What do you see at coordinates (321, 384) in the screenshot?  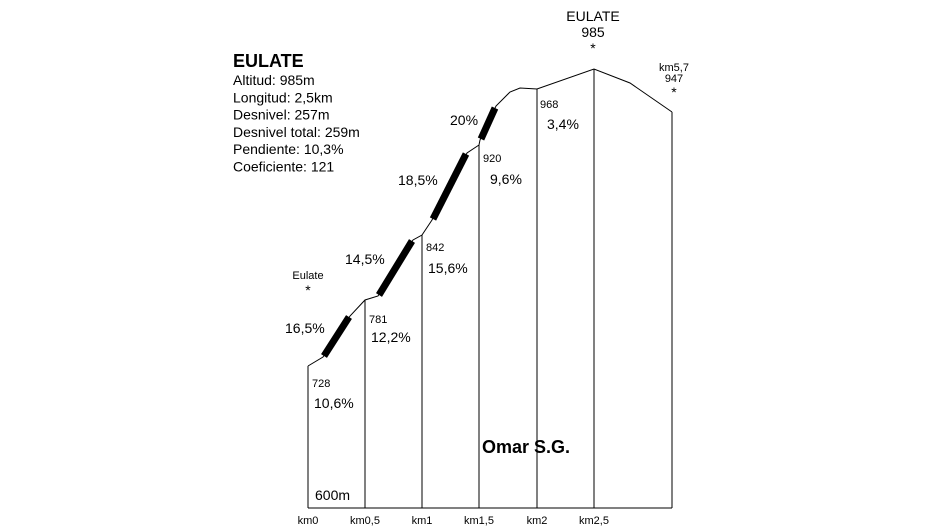 I see `segment-altitude: 728` at bounding box center [321, 384].